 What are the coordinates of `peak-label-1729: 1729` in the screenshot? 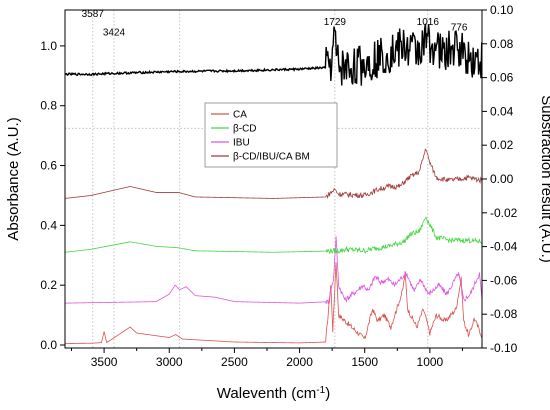 It's located at (335, 22).